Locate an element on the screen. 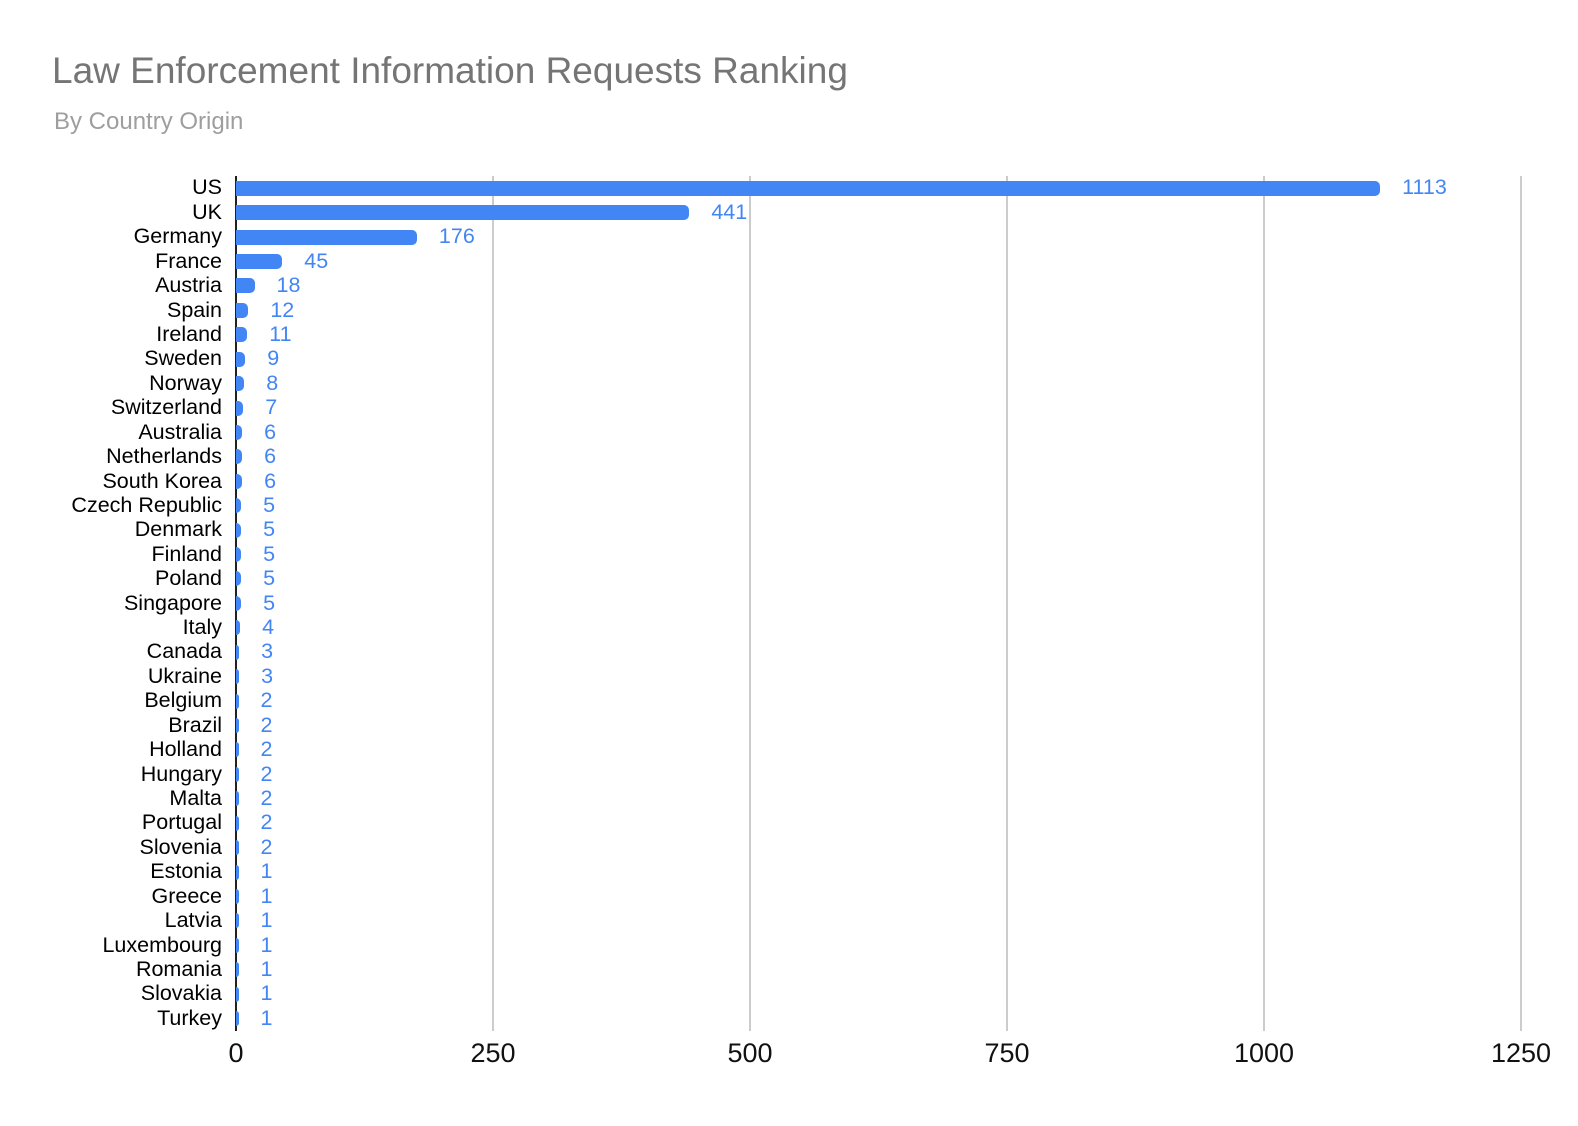 The image size is (1578, 1126). chart-row: Belgium 2 is located at coordinates (789, 701).